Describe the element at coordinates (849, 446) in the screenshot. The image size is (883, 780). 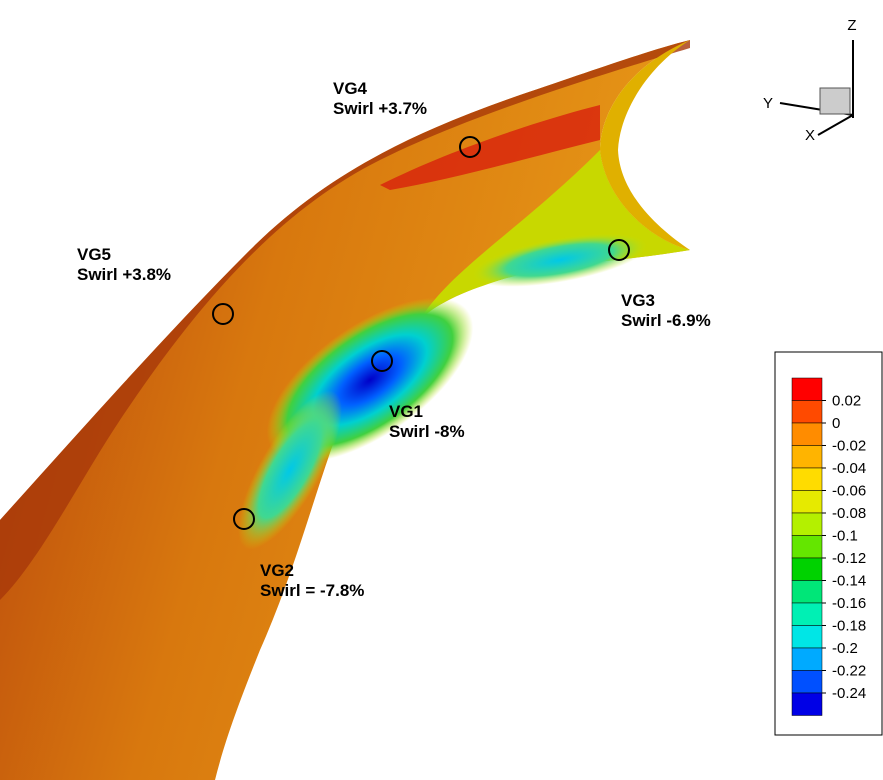
I see `legend-label: -0.02` at that location.